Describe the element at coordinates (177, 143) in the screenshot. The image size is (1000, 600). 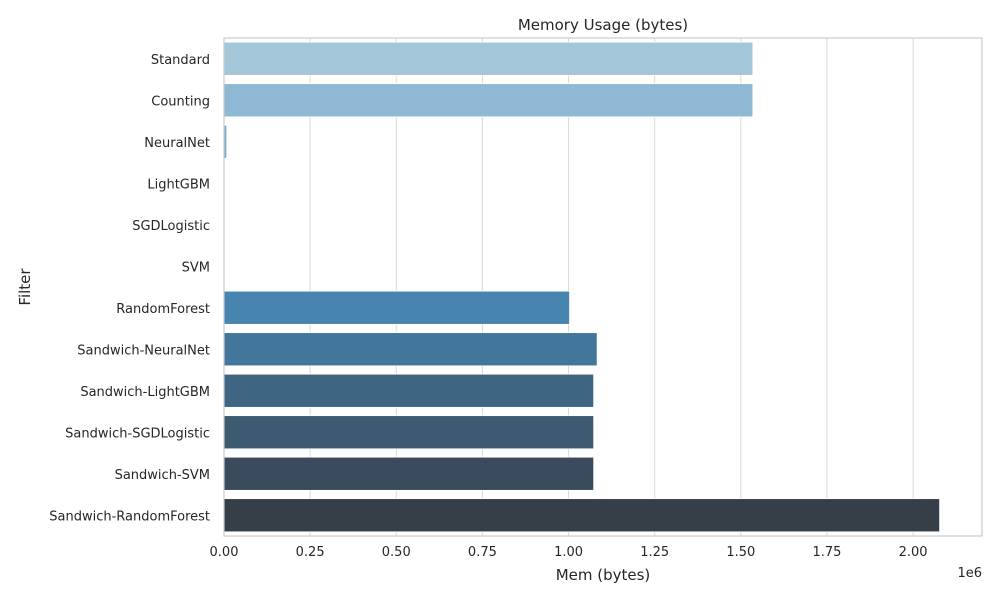
I see `y-tick-label: NeuralNet` at that location.